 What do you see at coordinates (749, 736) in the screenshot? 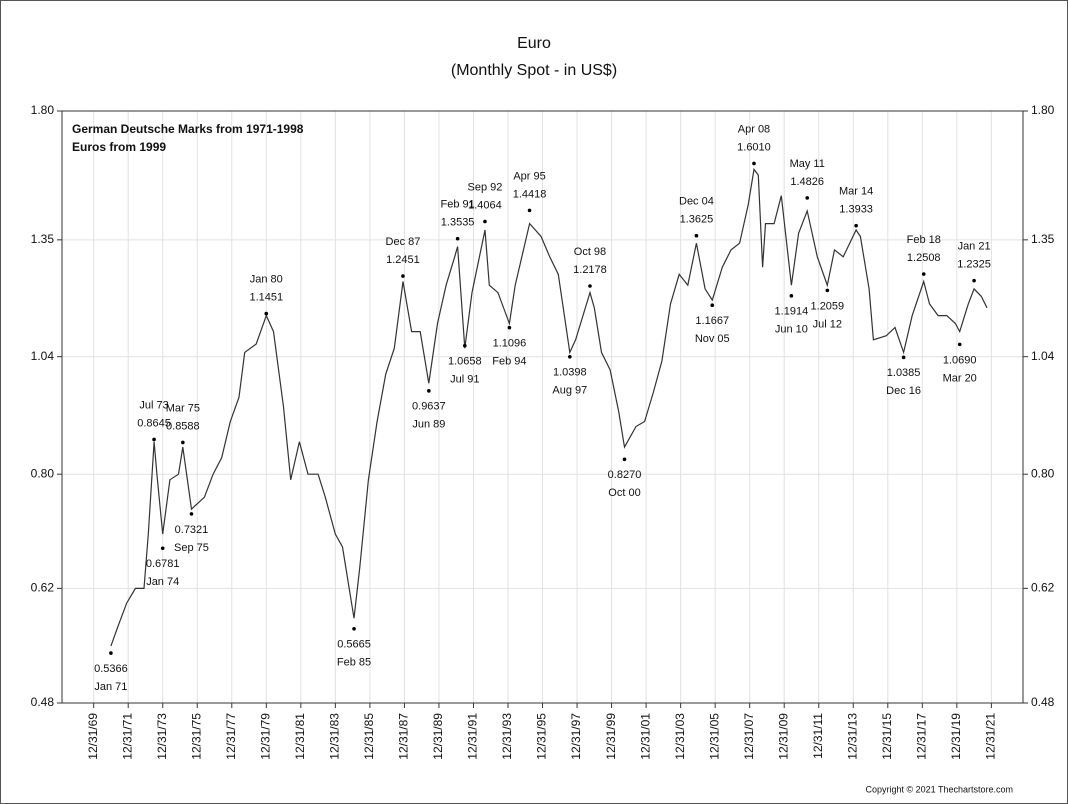
I see `x-tick-label: 12/31/07` at bounding box center [749, 736].